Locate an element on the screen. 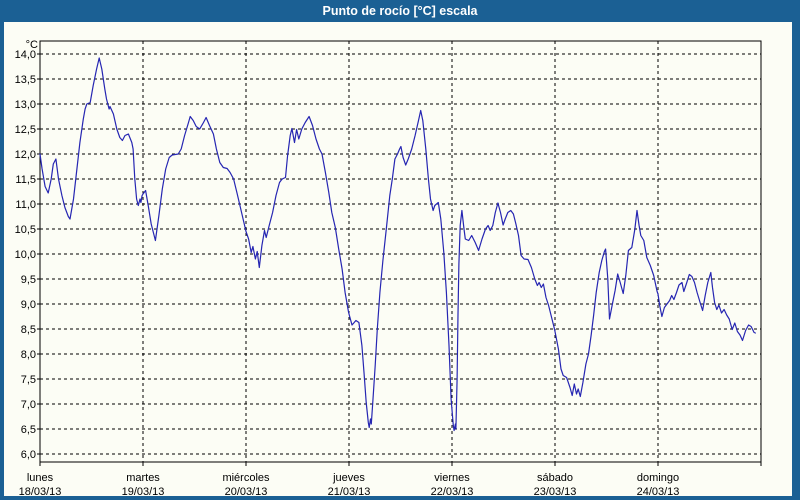  day-name-label: domingo is located at coordinates (658, 478).